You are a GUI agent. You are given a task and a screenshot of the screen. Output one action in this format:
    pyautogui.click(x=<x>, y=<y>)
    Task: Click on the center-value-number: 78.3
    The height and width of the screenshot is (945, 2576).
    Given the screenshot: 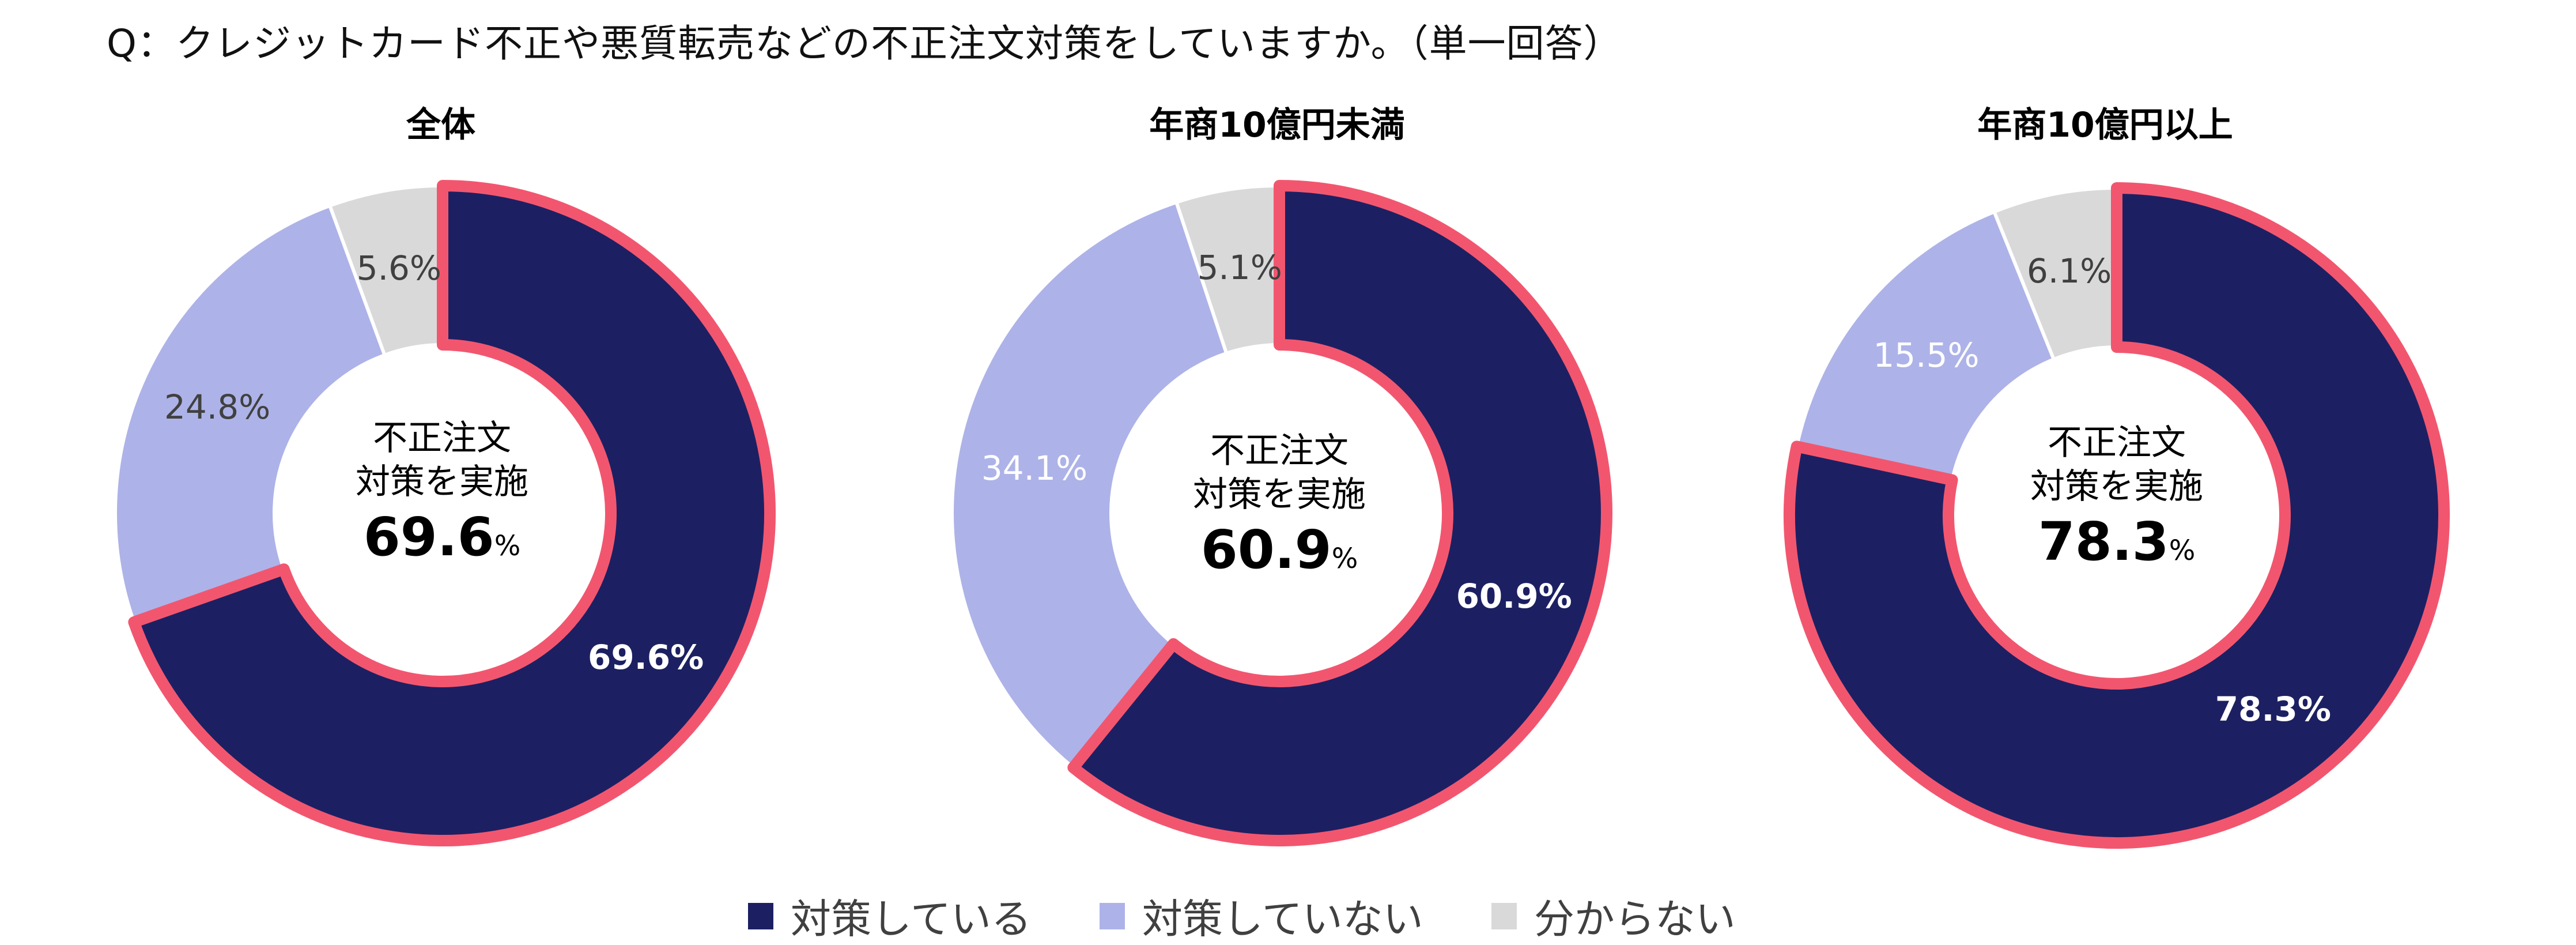 What is the action you would take?
    pyautogui.click(x=2103, y=542)
    